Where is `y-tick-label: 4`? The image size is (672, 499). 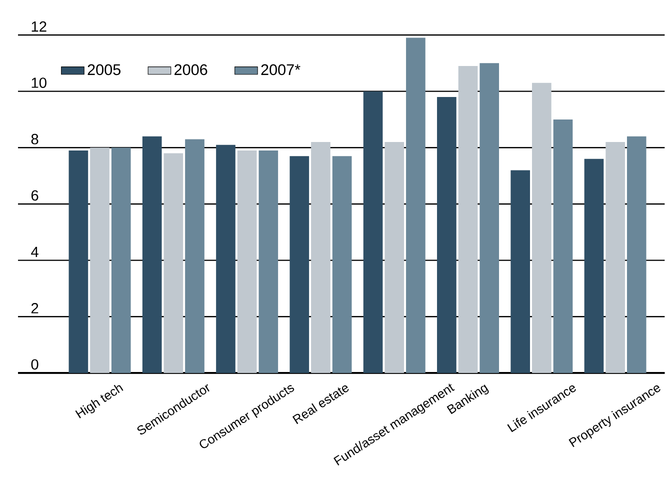 y-tick-label: 4 is located at coordinates (34, 251).